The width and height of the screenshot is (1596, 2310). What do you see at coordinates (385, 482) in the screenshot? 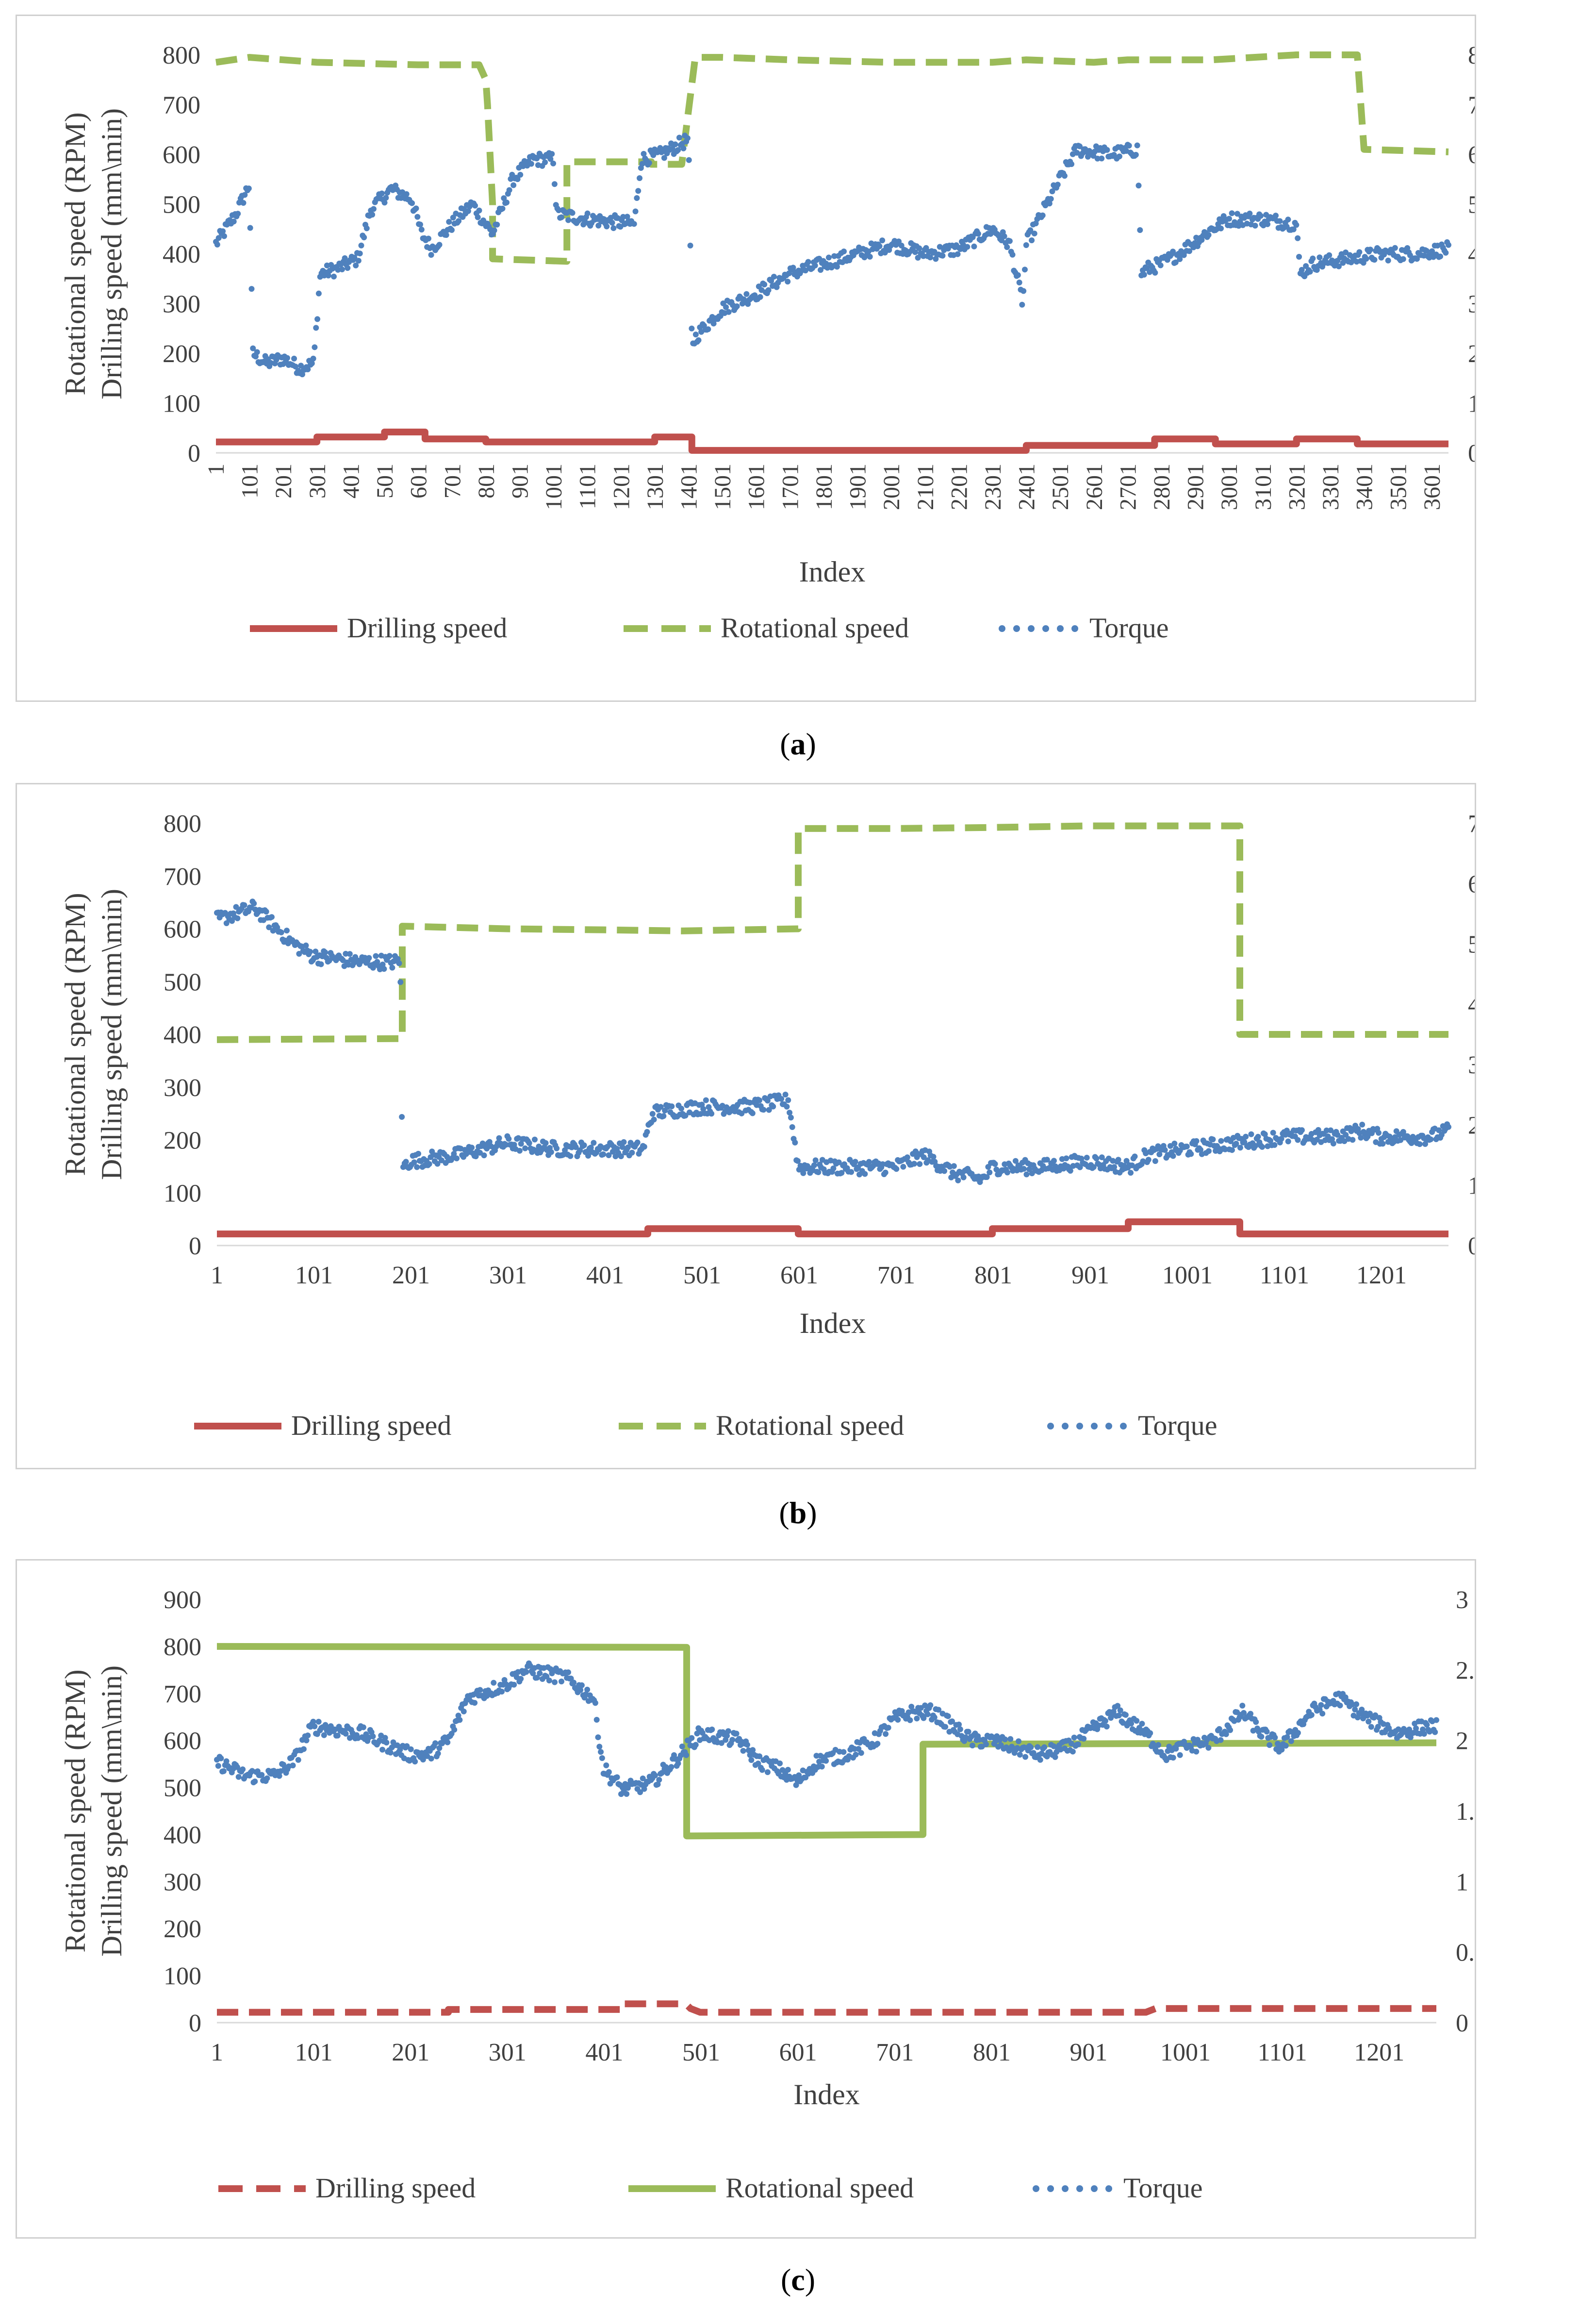
I see `x-tick-label: 501` at bounding box center [385, 482].